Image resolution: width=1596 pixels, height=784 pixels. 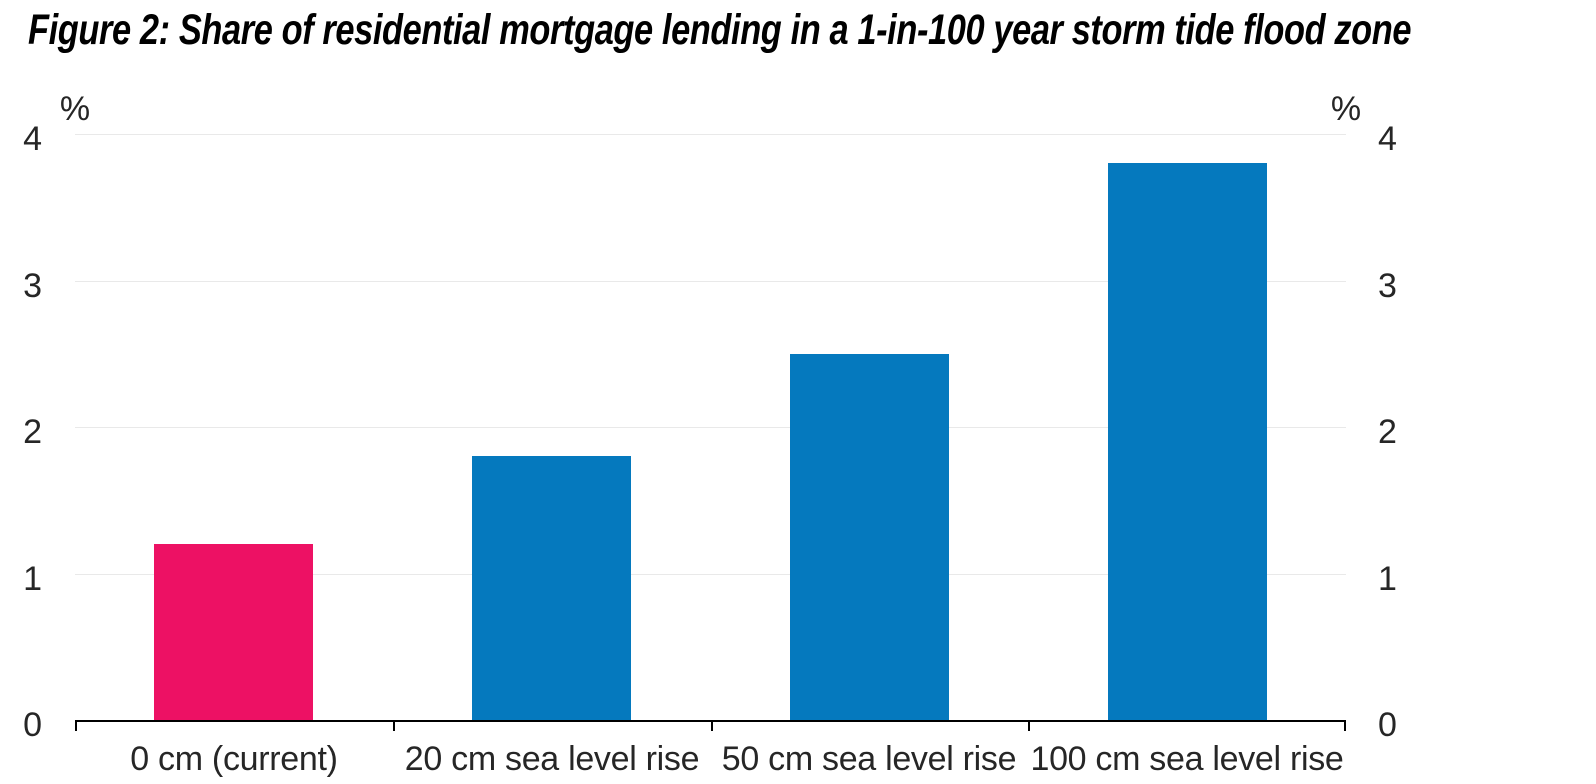 I want to click on y-axis-unit-right: %, so click(x=1346, y=109).